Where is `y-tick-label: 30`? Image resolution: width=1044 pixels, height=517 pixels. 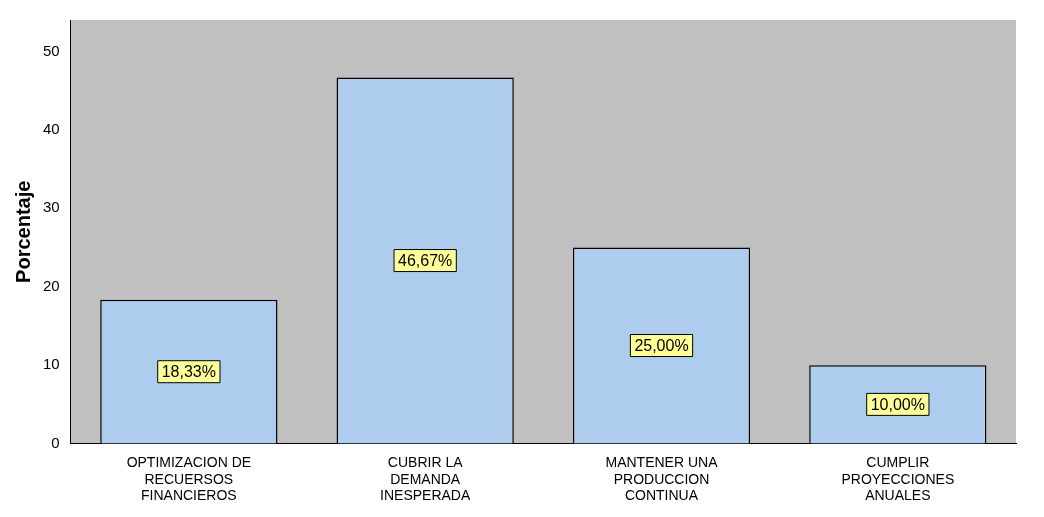
y-tick-label: 30 is located at coordinates (51, 207).